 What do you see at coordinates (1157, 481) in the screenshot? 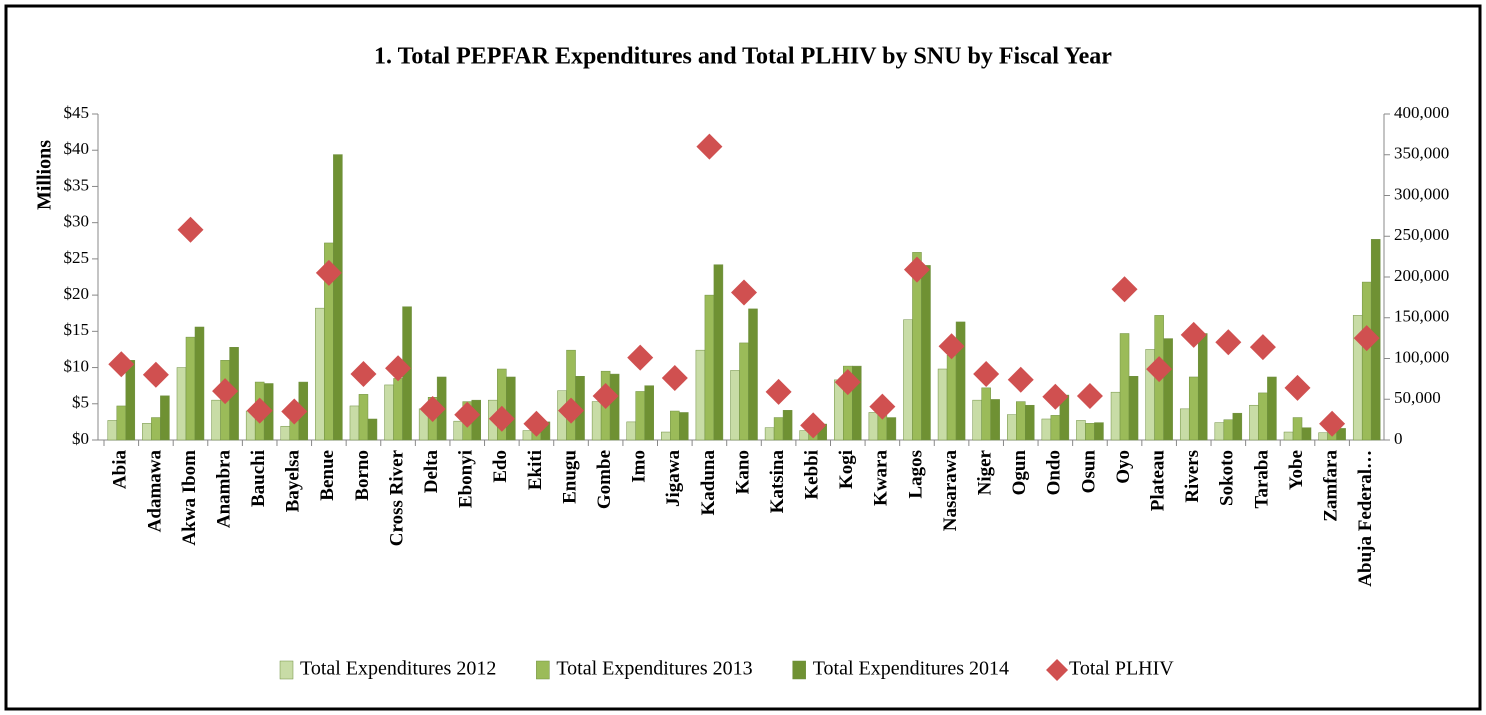
I see `x-tick-label: Plateau` at bounding box center [1157, 481].